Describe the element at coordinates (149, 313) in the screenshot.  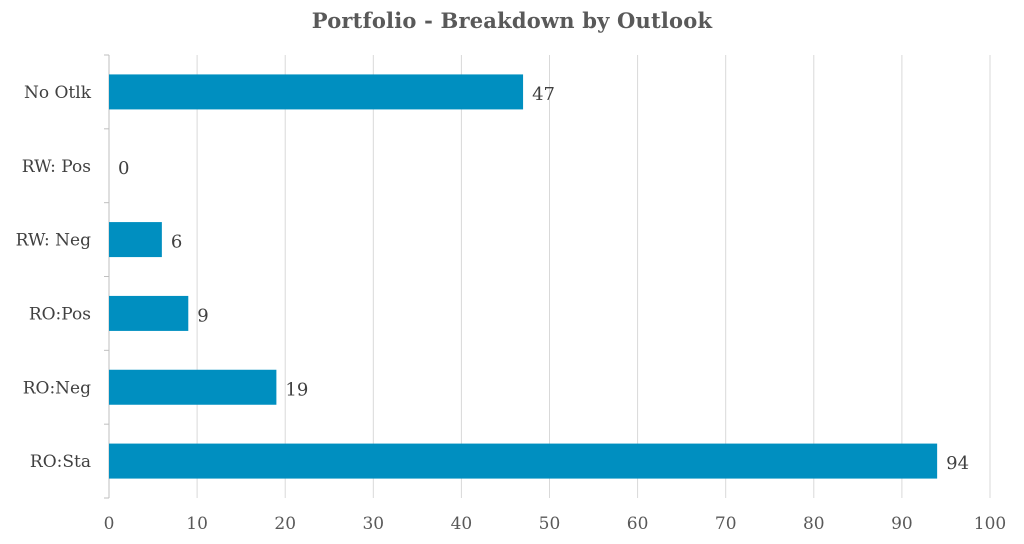
I see `bar-ro-pos` at that location.